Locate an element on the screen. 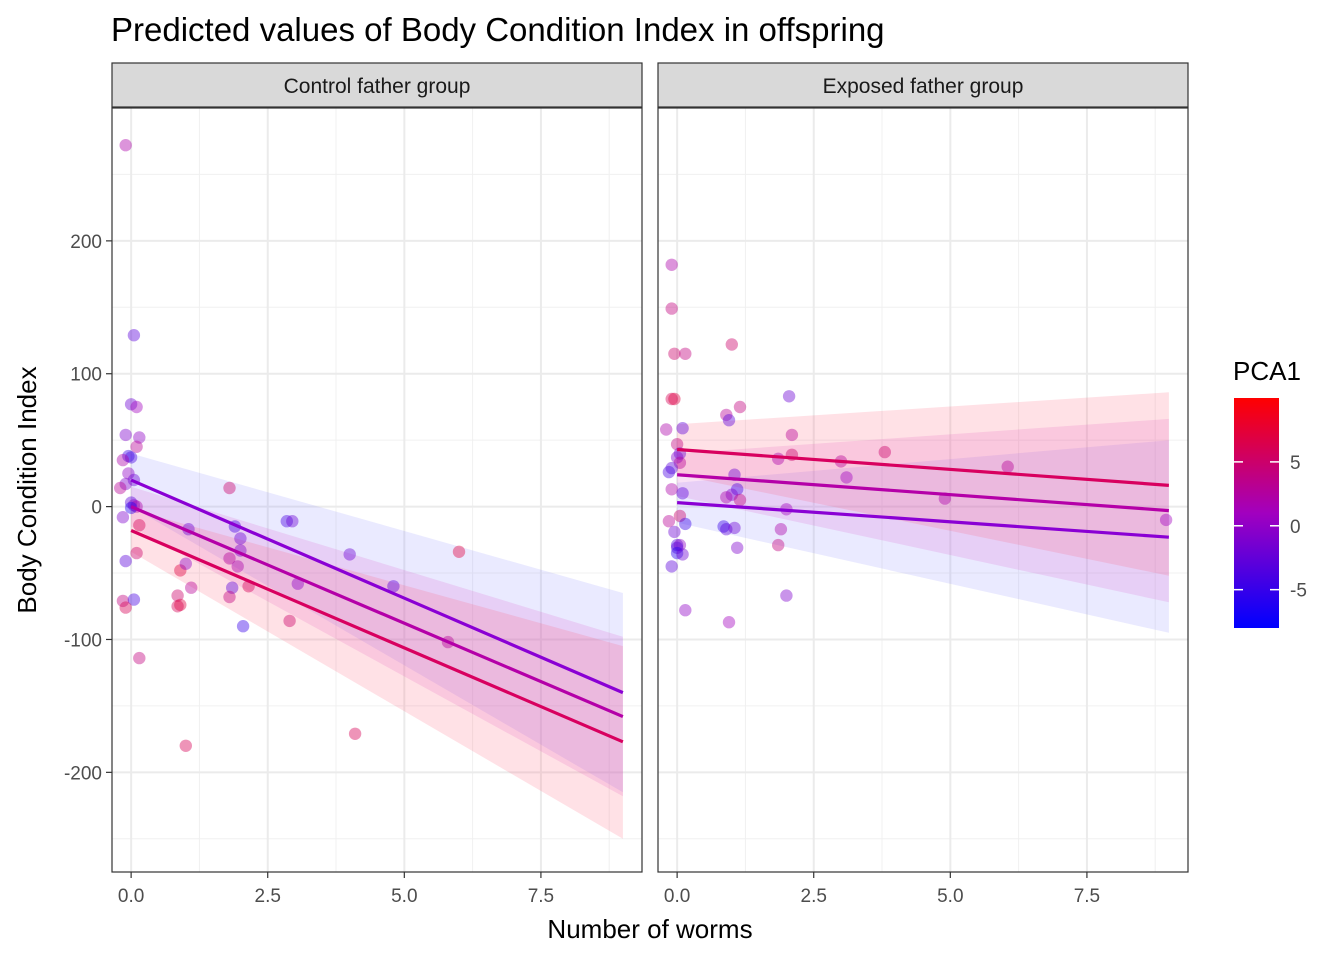  y-tick-label: -100 is located at coordinates (83, 640).